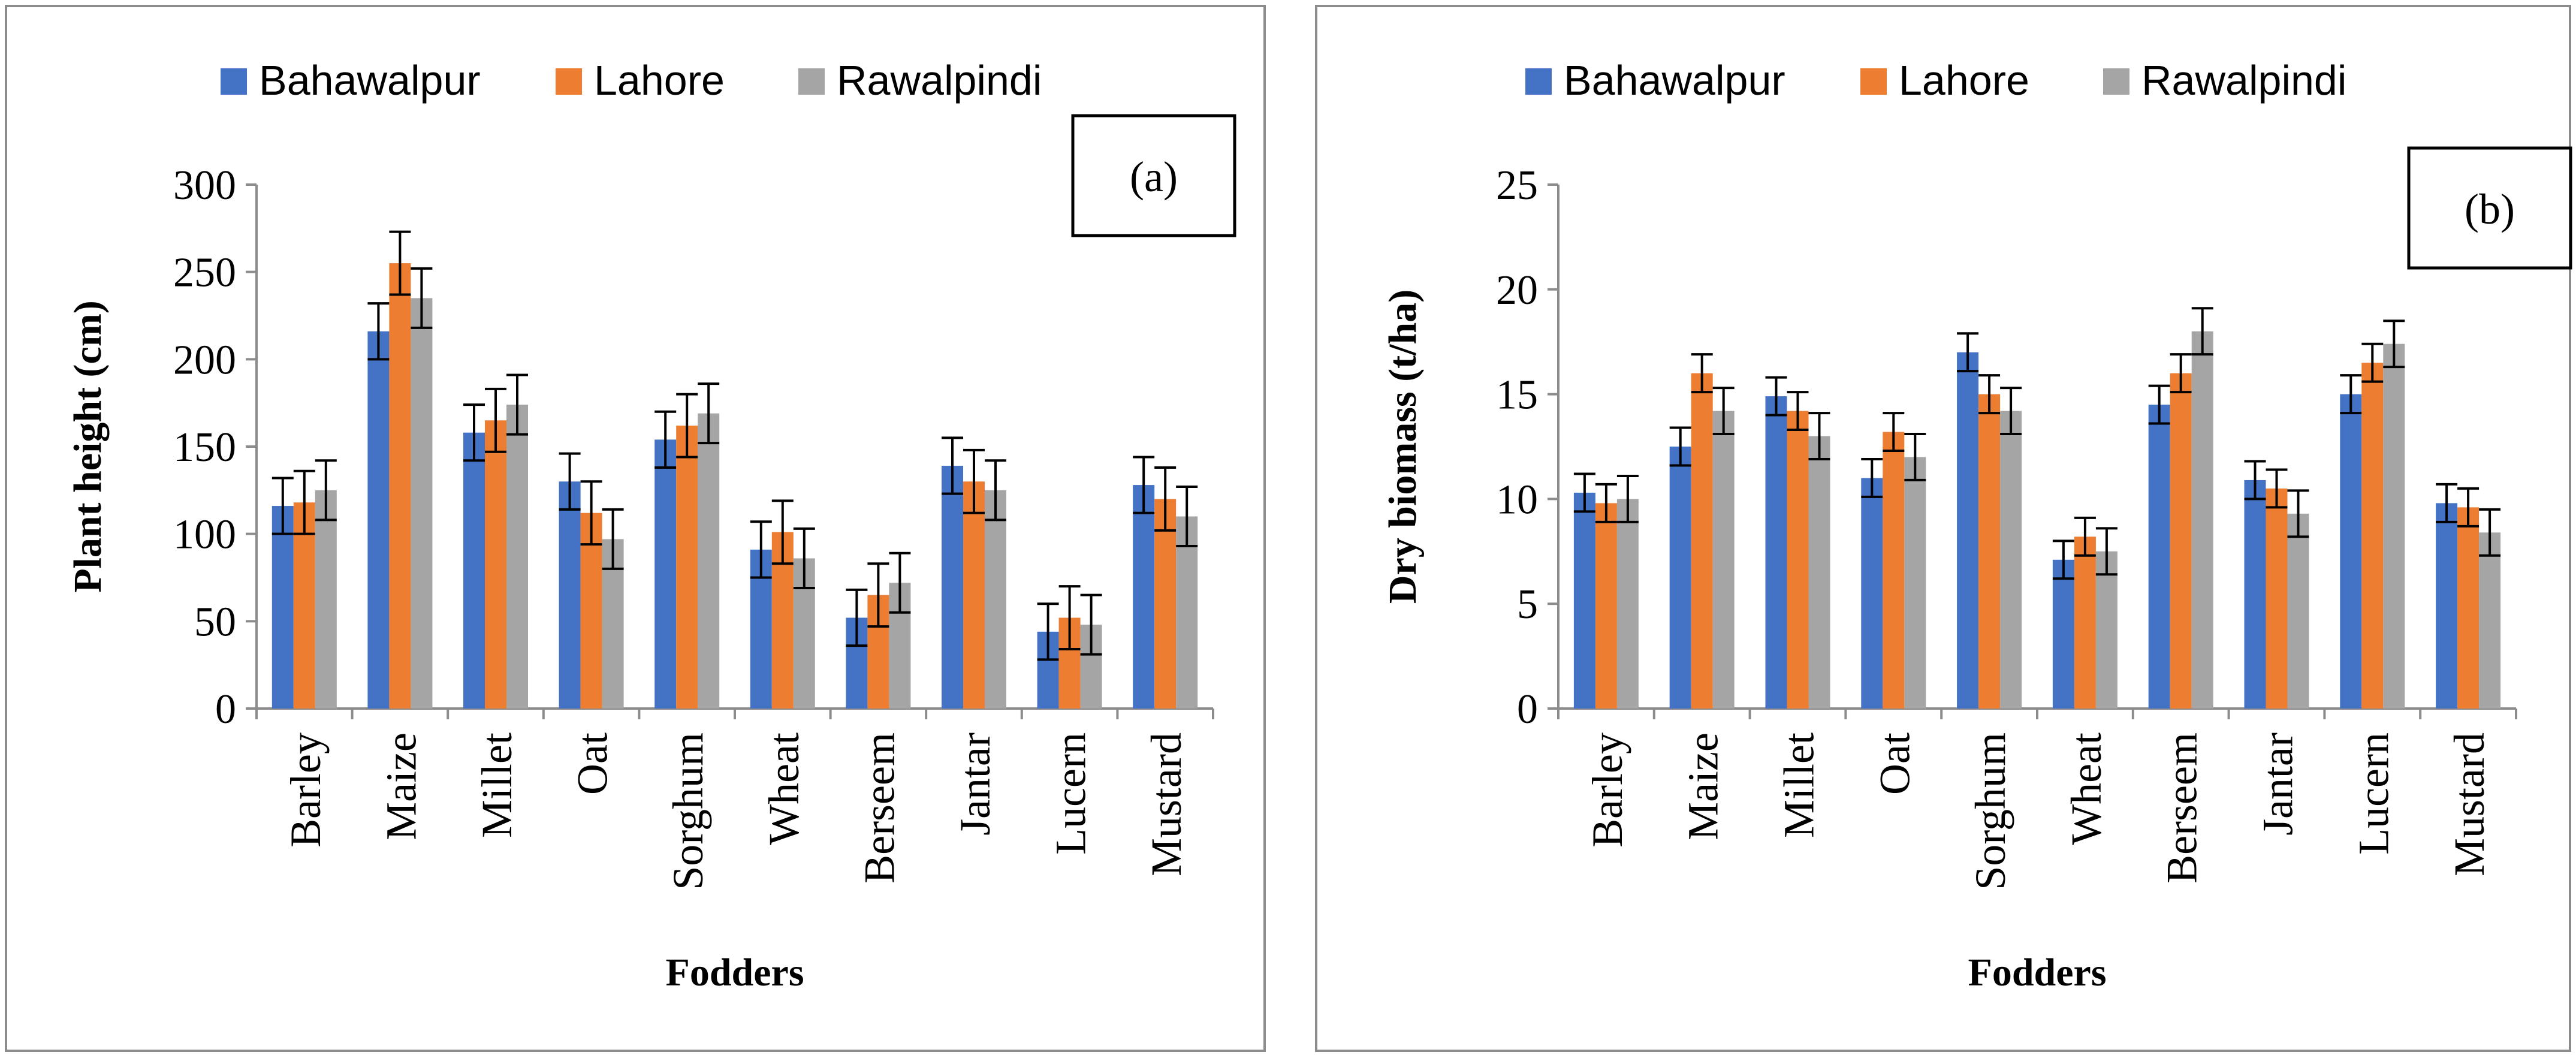 The height and width of the screenshot is (1058, 2576). What do you see at coordinates (2277, 488) in the screenshot?
I see `error-bar-lahore-jantar` at bounding box center [2277, 488].